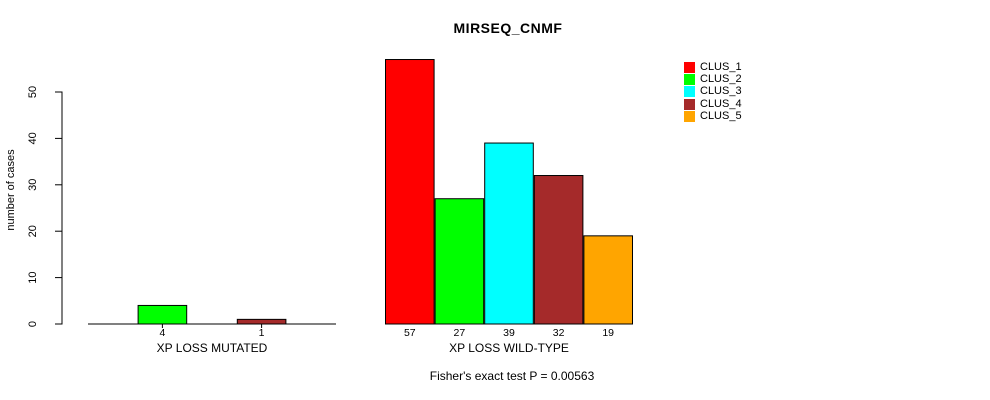 The image size is (990, 400). I want to click on y-tick-label: 20, so click(33, 231).